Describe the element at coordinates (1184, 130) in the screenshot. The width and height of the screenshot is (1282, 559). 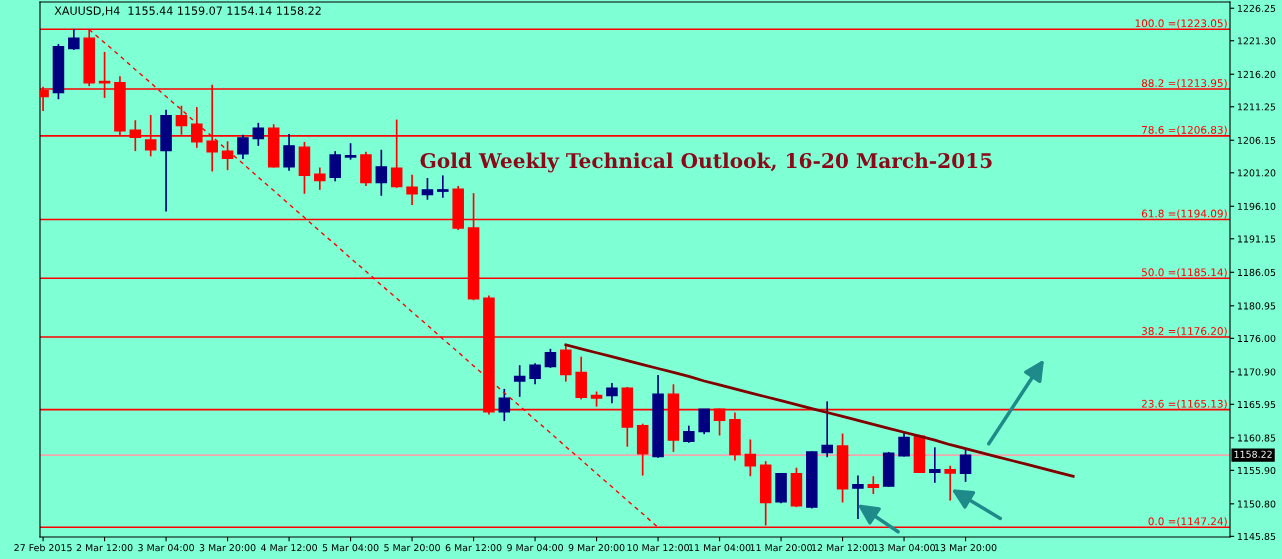
I see `ref-line-label: 78.6 =(1206.83)` at that location.